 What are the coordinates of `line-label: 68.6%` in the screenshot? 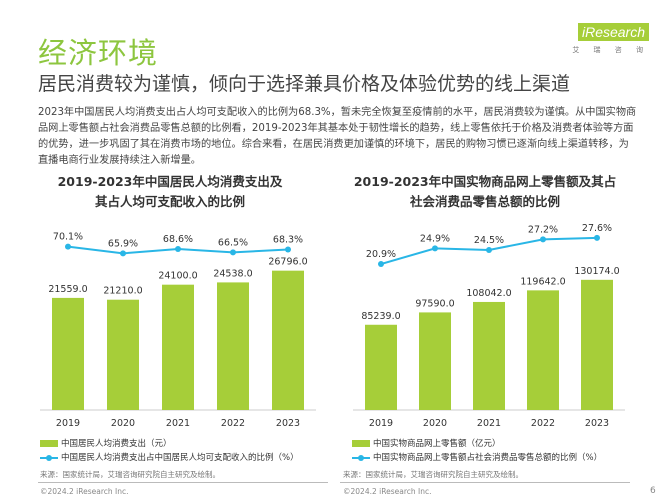 It's located at (178, 239).